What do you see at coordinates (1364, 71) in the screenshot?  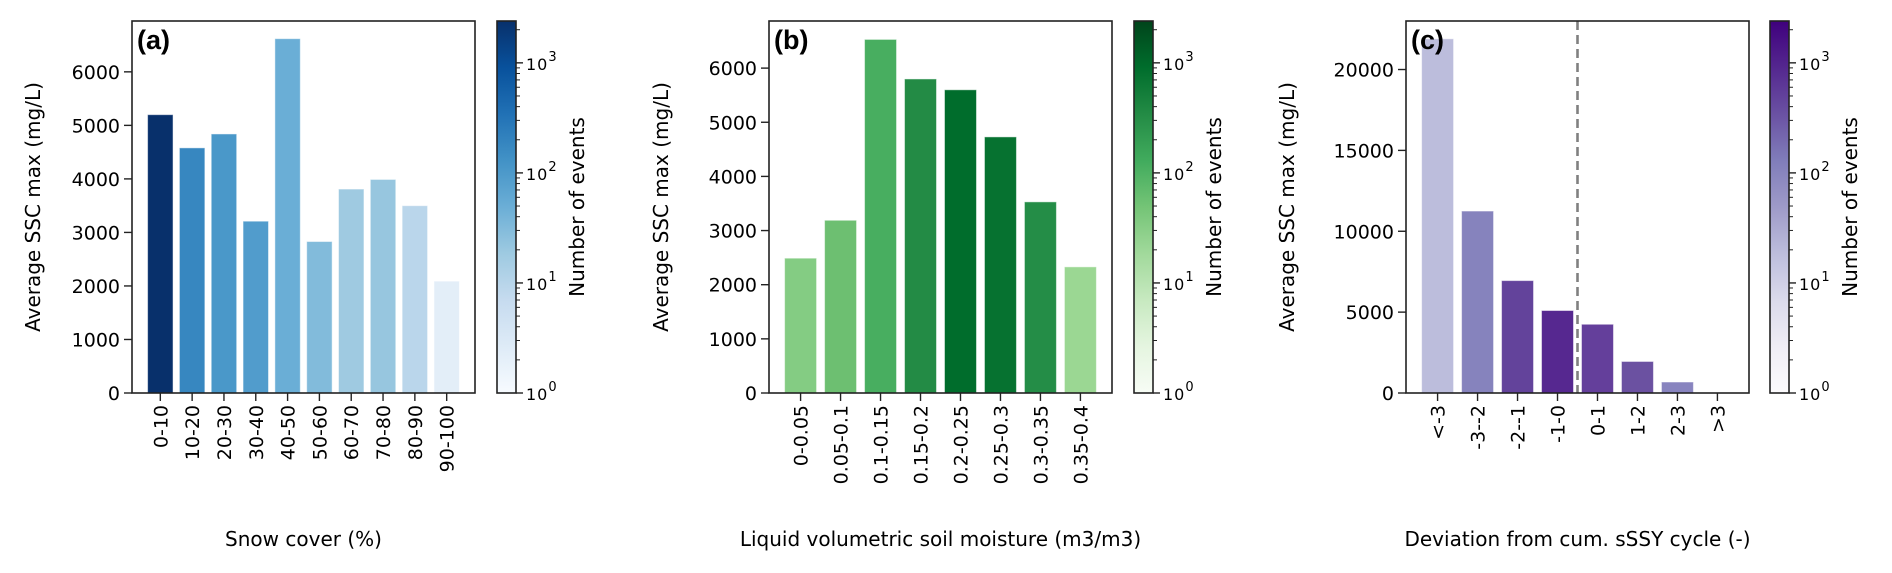 I see `y-tick-label: 20000` at bounding box center [1364, 71].